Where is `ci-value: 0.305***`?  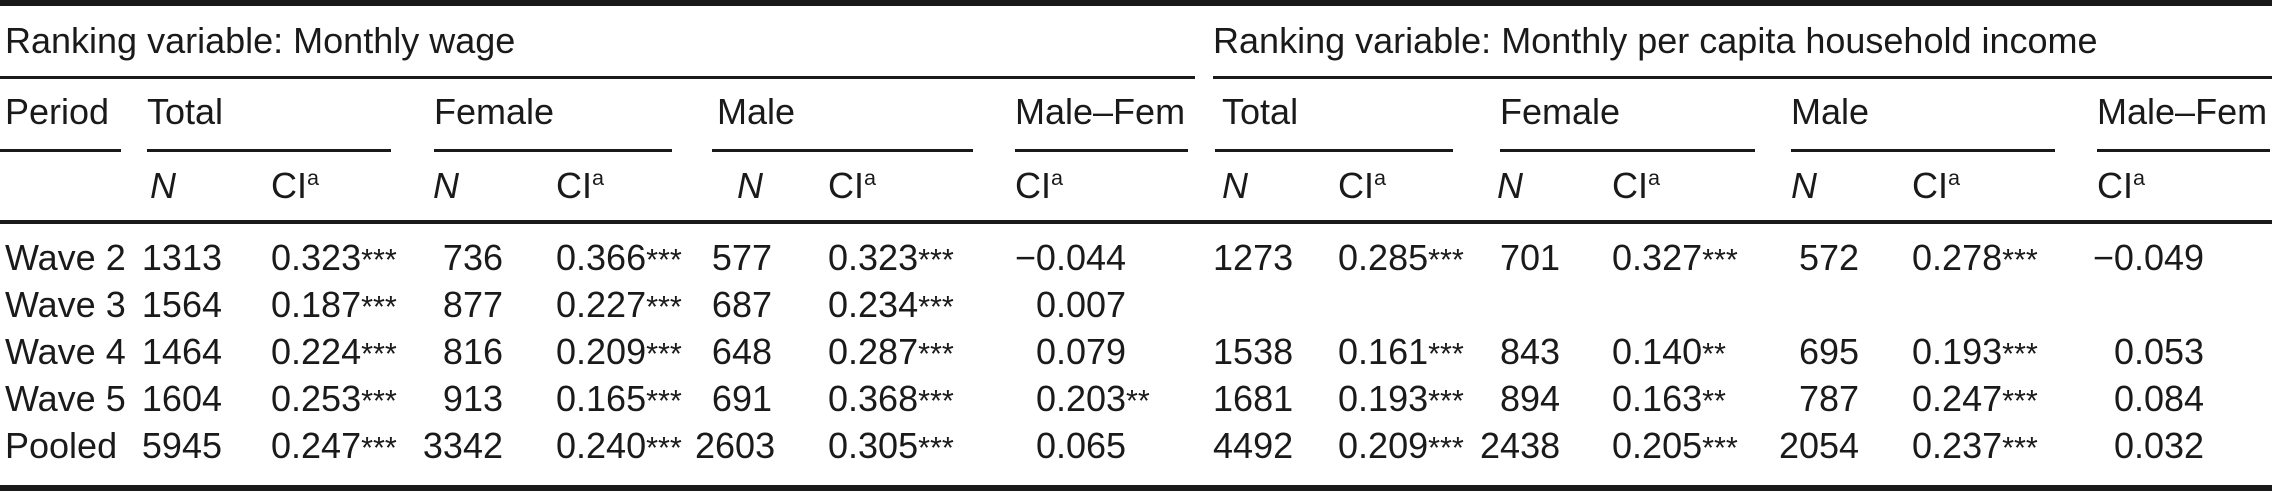 ci-value: 0.305*** is located at coordinates (887, 453).